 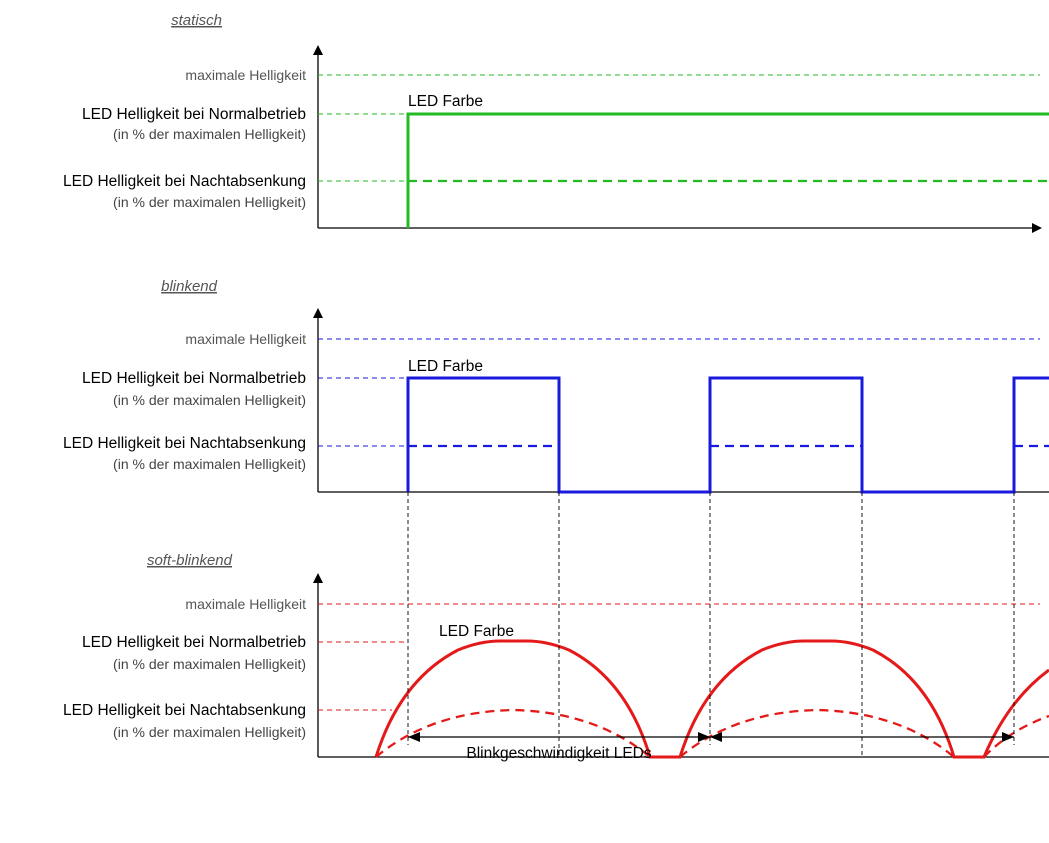 I want to click on blink-speed-label: Blinkgeschwindigkeit LEDs, so click(x=558, y=753).